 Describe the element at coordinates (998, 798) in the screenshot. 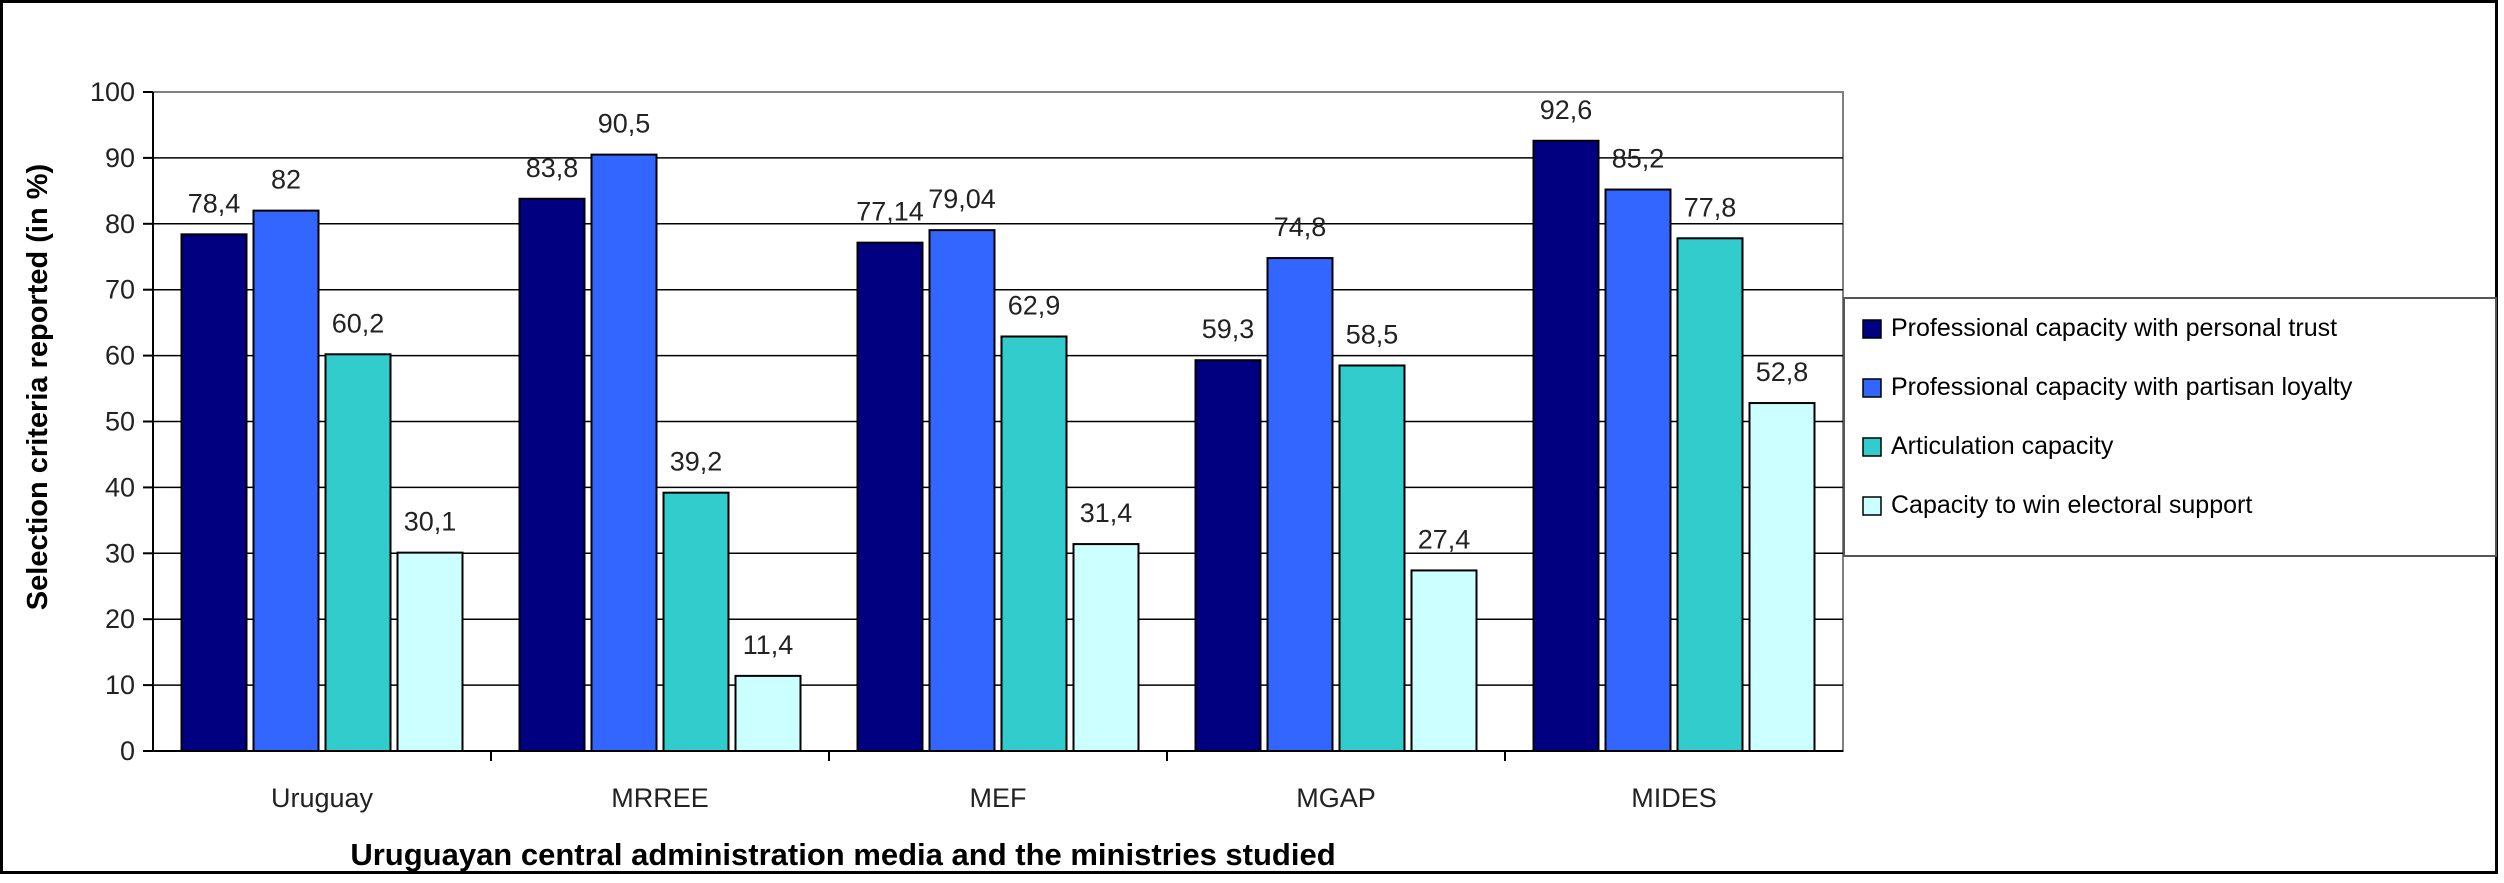

I see `x-tick-label: MEF` at that location.